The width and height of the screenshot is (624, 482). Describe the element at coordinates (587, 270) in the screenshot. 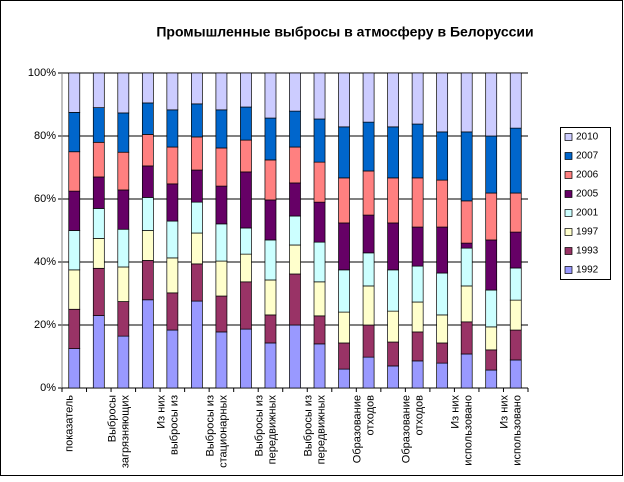

I see `legend-label: 1992` at that location.